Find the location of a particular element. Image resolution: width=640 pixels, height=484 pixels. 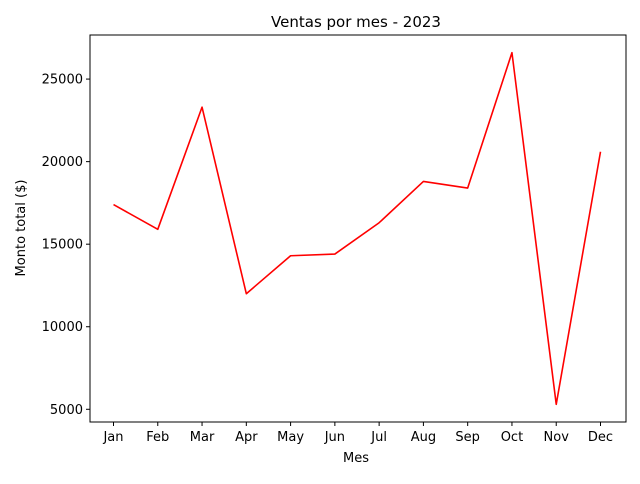

x-tick-label: Aug is located at coordinates (423, 437).